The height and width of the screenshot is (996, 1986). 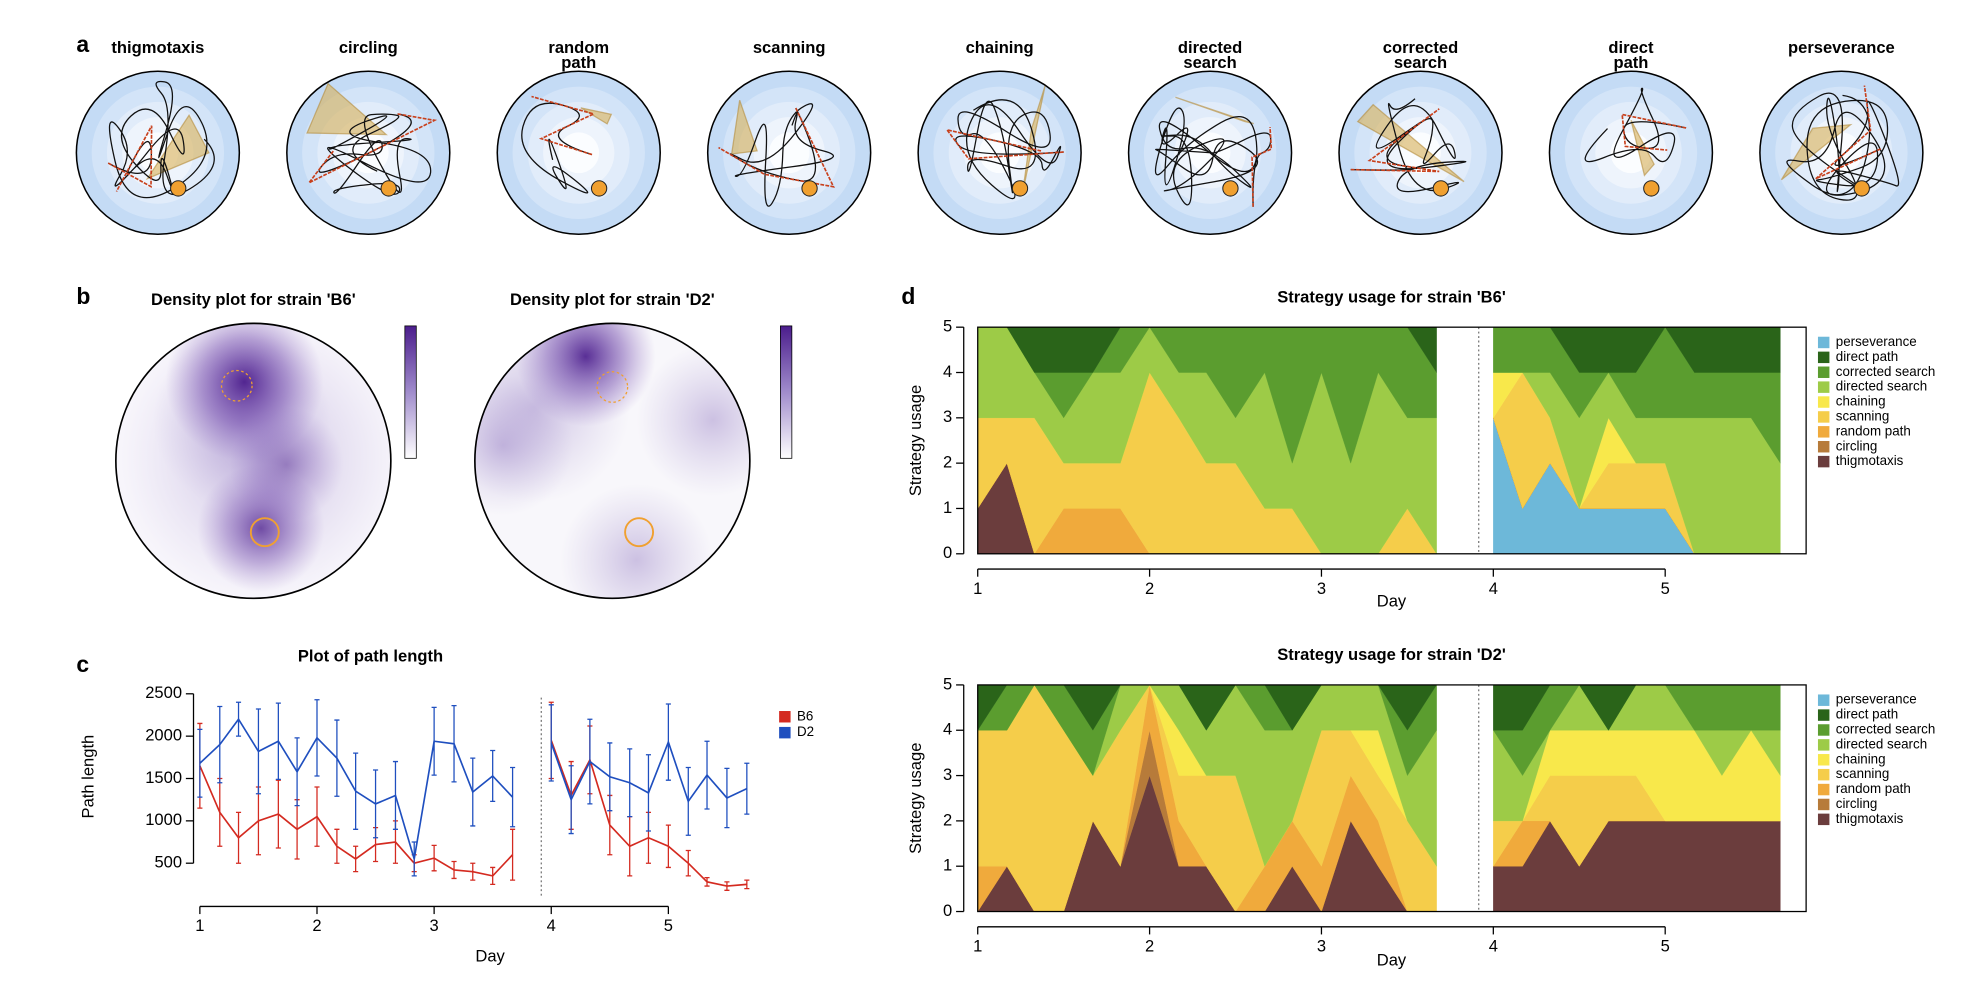 I want to click on y-tick-label: 2, so click(x=947, y=819).